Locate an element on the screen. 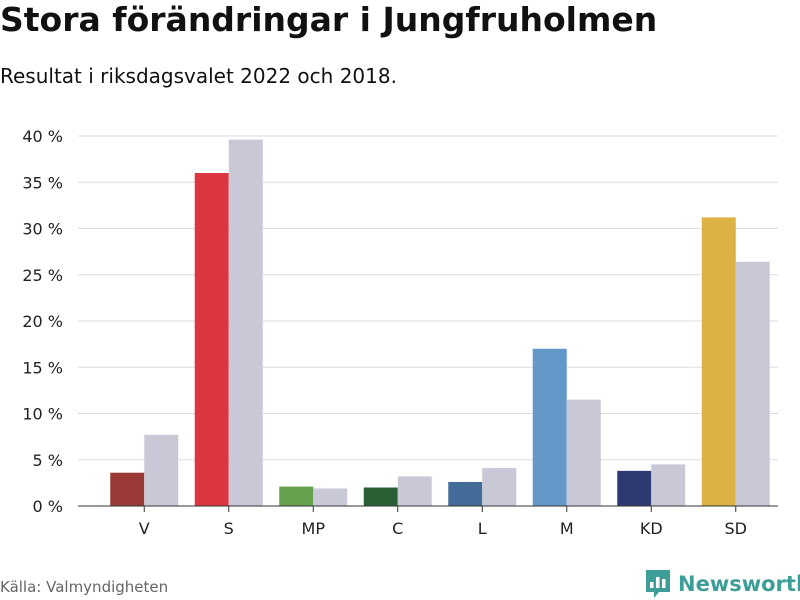 Image resolution: width=800 pixels, height=600 pixels. y-tick-label: 5 % is located at coordinates (48, 460).